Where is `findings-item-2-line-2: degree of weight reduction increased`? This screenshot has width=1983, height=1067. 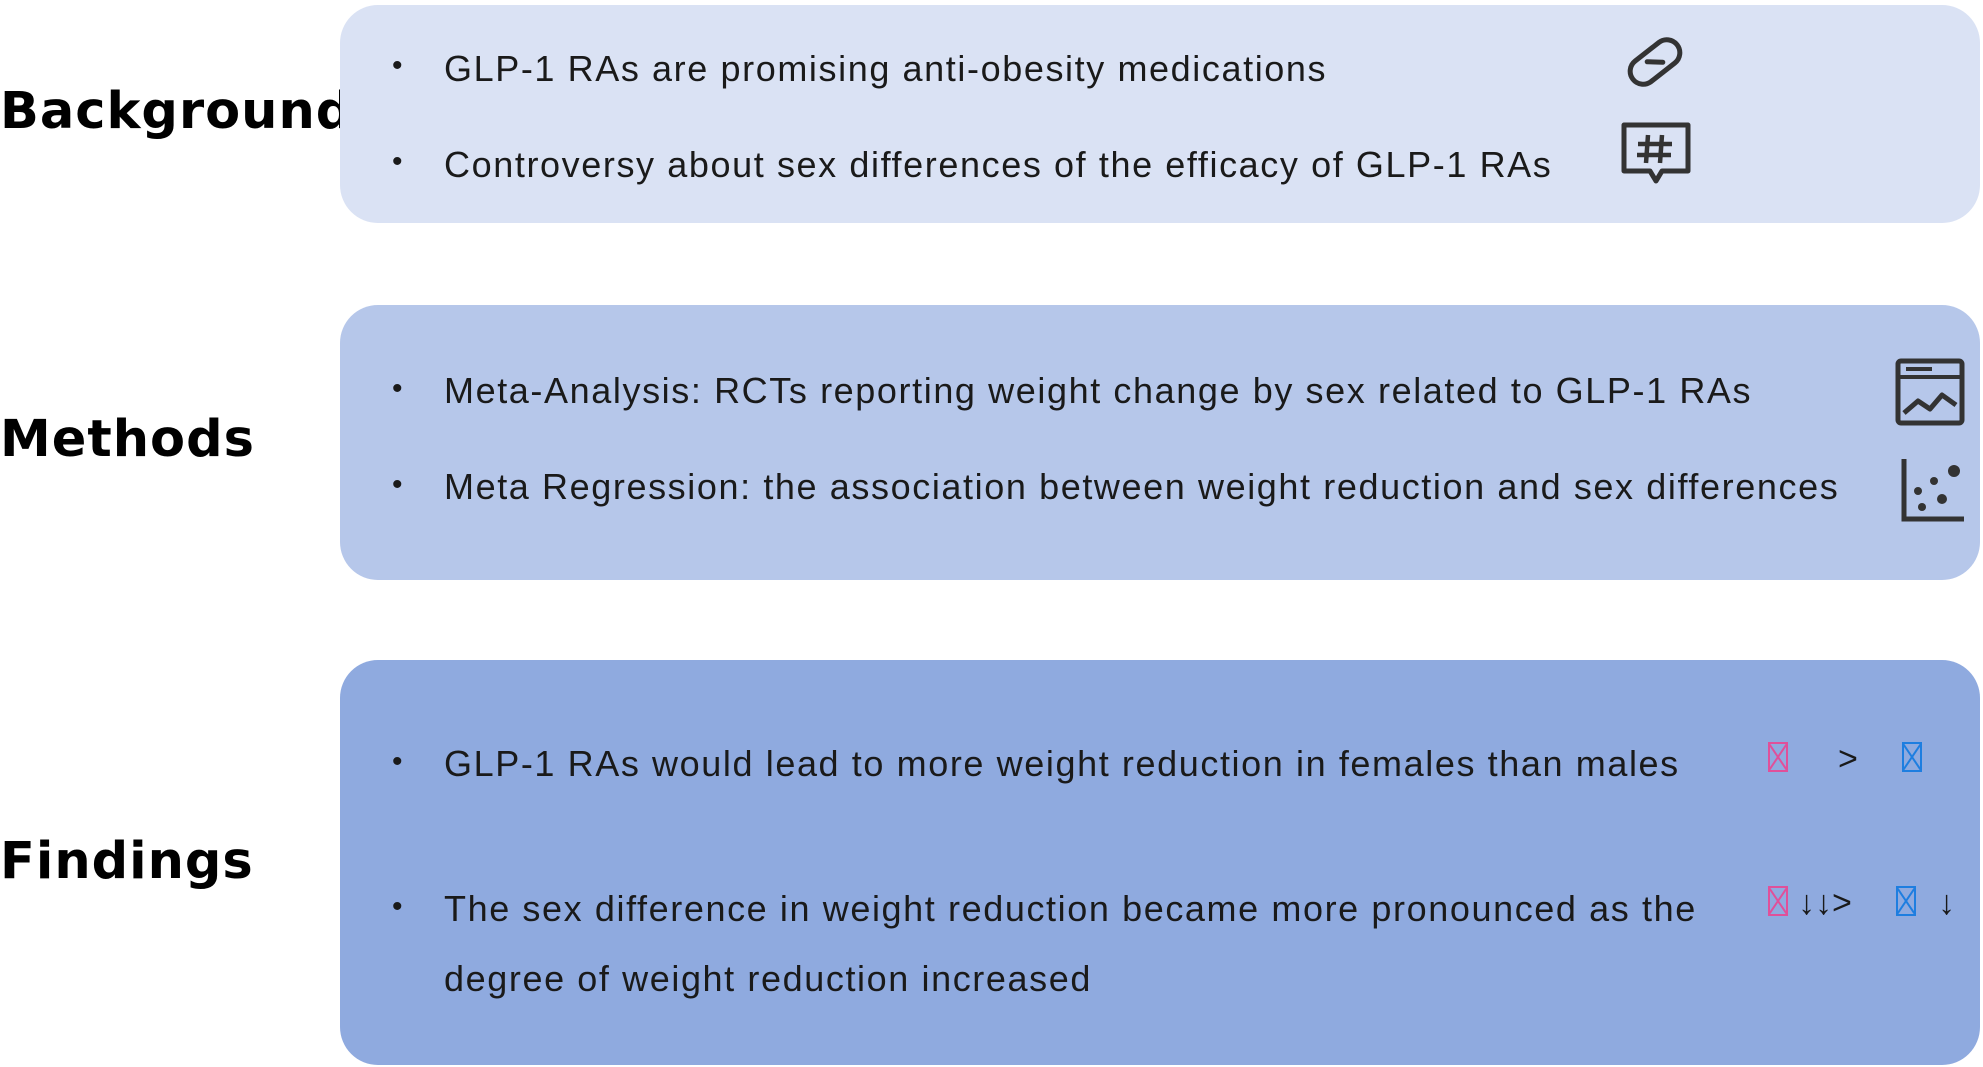 findings-item-2-line-2: degree of weight reduction increased is located at coordinates (768, 978).